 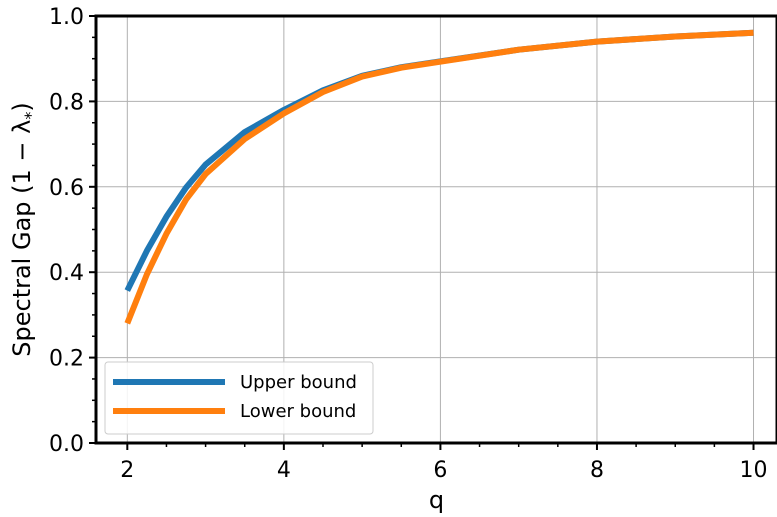 I want to click on y-tick-label: 0.8, so click(x=66, y=102).